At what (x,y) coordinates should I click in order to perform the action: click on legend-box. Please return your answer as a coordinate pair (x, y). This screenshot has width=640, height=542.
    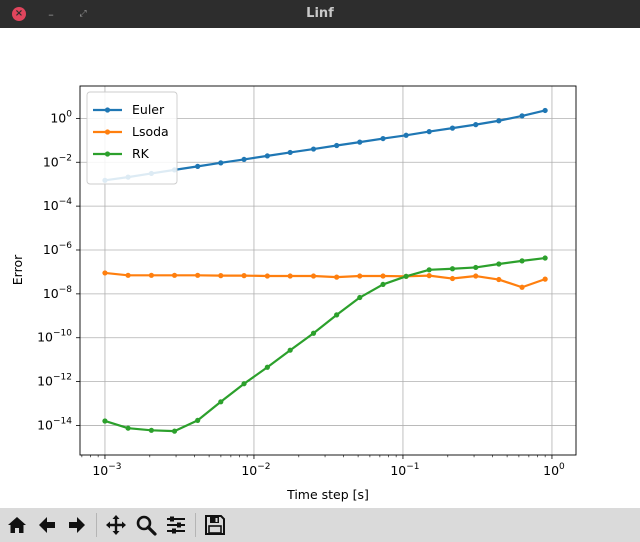
    Looking at the image, I should click on (132, 138).